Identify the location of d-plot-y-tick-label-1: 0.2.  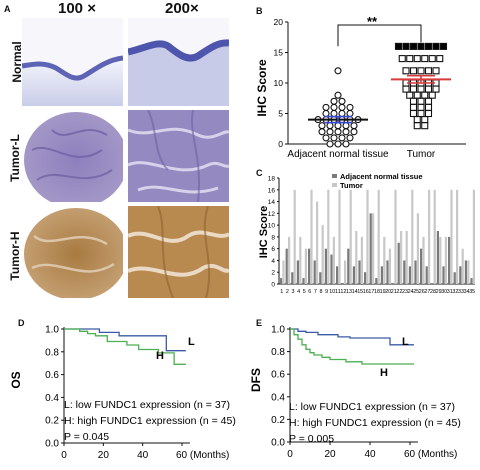
(52, 421).